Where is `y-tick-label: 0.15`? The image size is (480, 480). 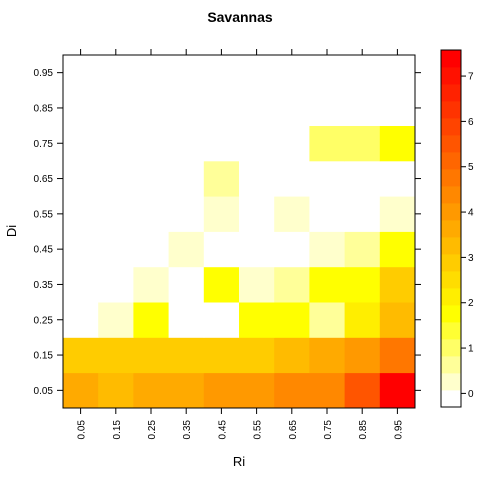 y-tick-label: 0.15 is located at coordinates (44, 356).